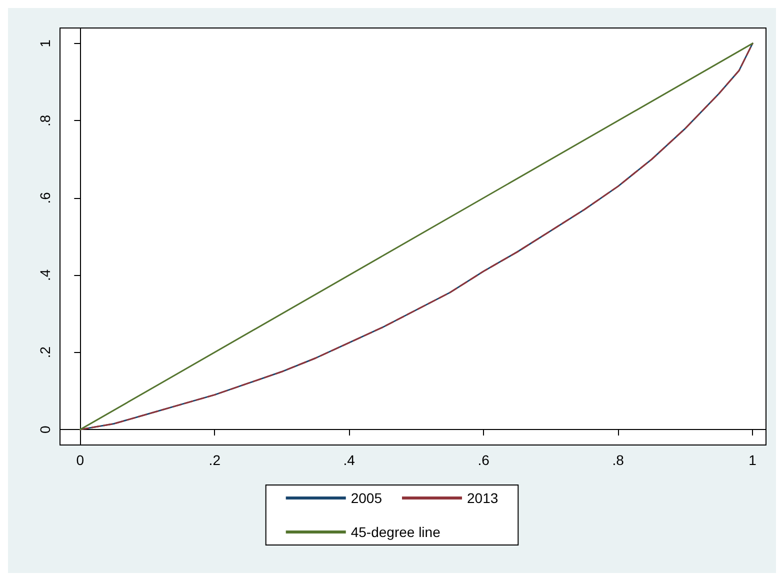 The width and height of the screenshot is (784, 581). Describe the element at coordinates (349, 460) in the screenshot. I see `x-tick-label: .4` at that location.